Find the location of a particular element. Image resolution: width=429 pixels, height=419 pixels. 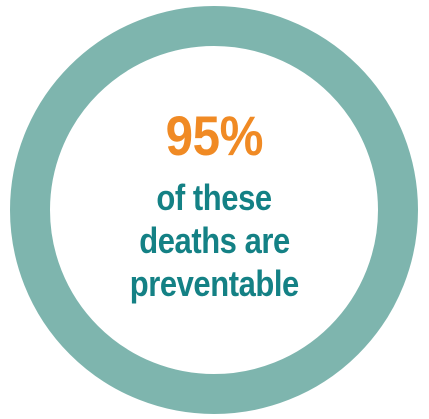

stat-value: 95% is located at coordinates (214, 135).